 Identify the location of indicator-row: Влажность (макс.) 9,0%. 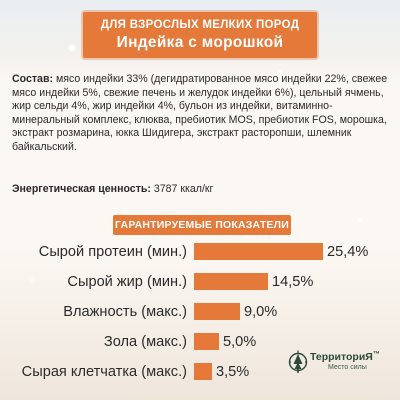
(200, 312).